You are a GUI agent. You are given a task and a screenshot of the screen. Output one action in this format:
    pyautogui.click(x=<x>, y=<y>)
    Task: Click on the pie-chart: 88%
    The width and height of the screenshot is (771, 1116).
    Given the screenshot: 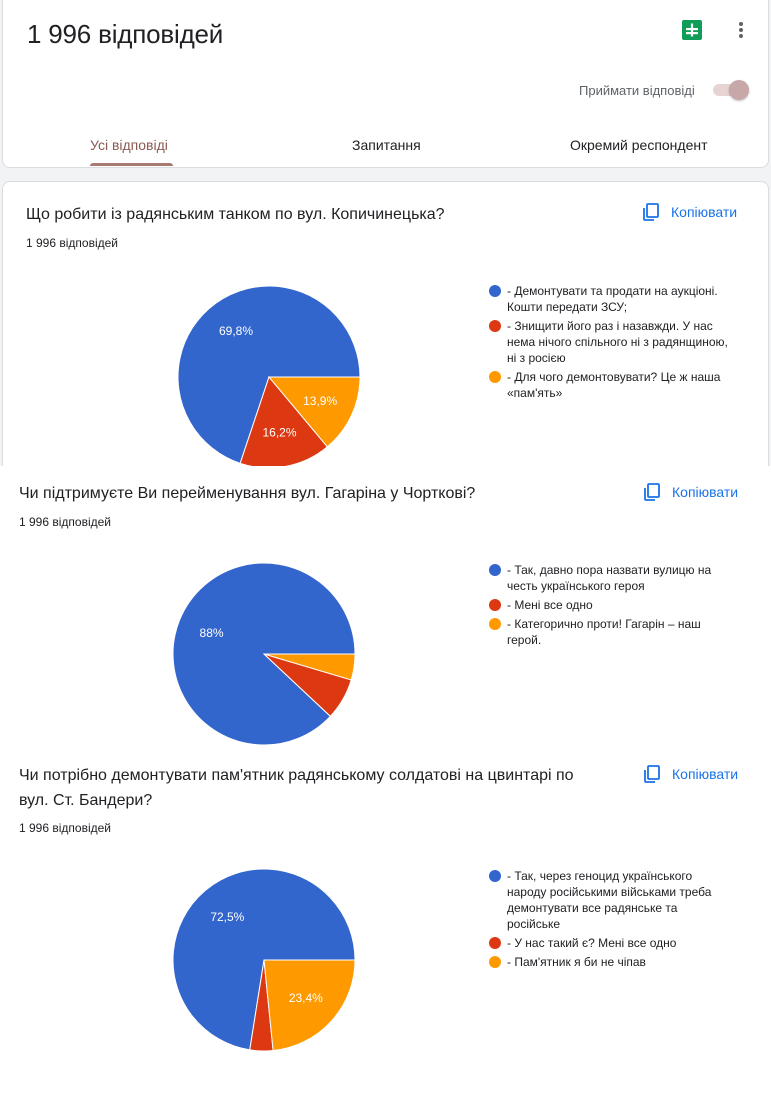 What is the action you would take?
    pyautogui.click(x=264, y=654)
    